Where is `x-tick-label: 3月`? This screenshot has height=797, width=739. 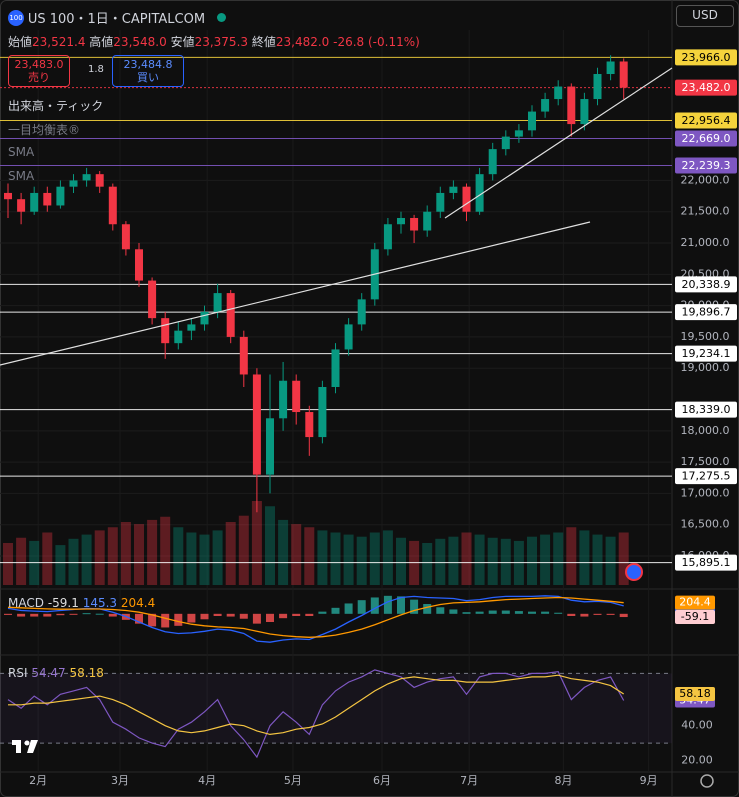
x-tick-label: 3月 is located at coordinates (120, 780).